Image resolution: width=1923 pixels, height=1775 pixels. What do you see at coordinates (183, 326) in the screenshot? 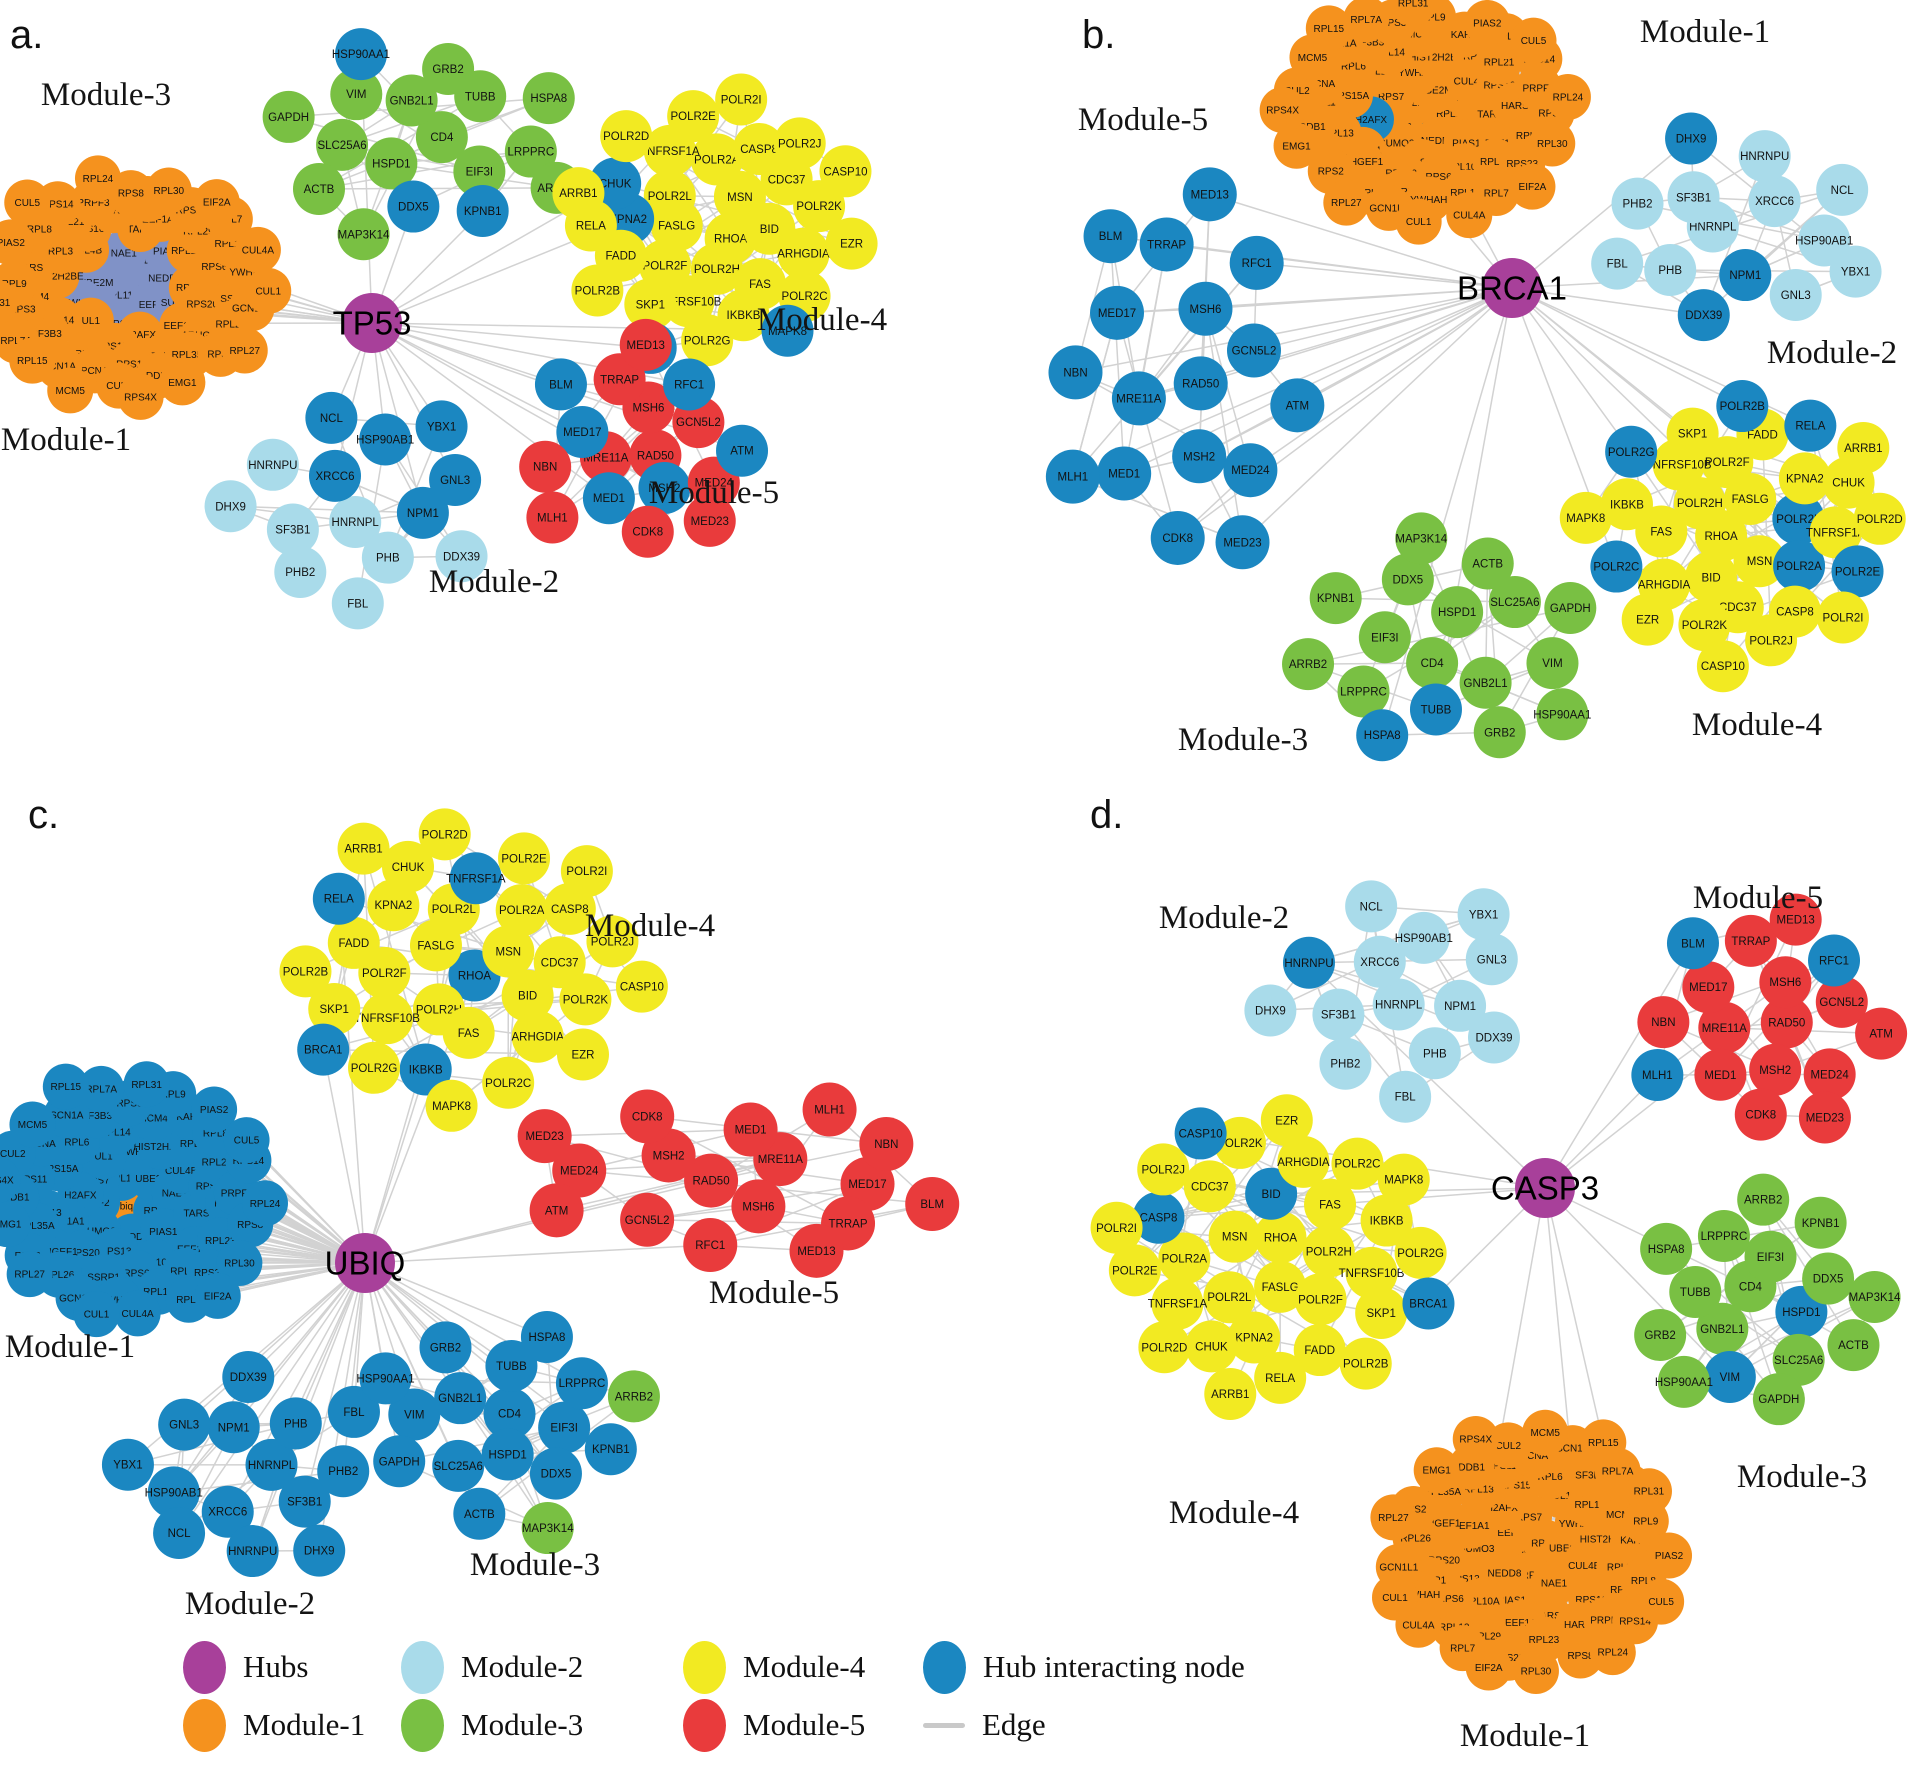
I see `gene-label: EEF1A1` at bounding box center [183, 326].